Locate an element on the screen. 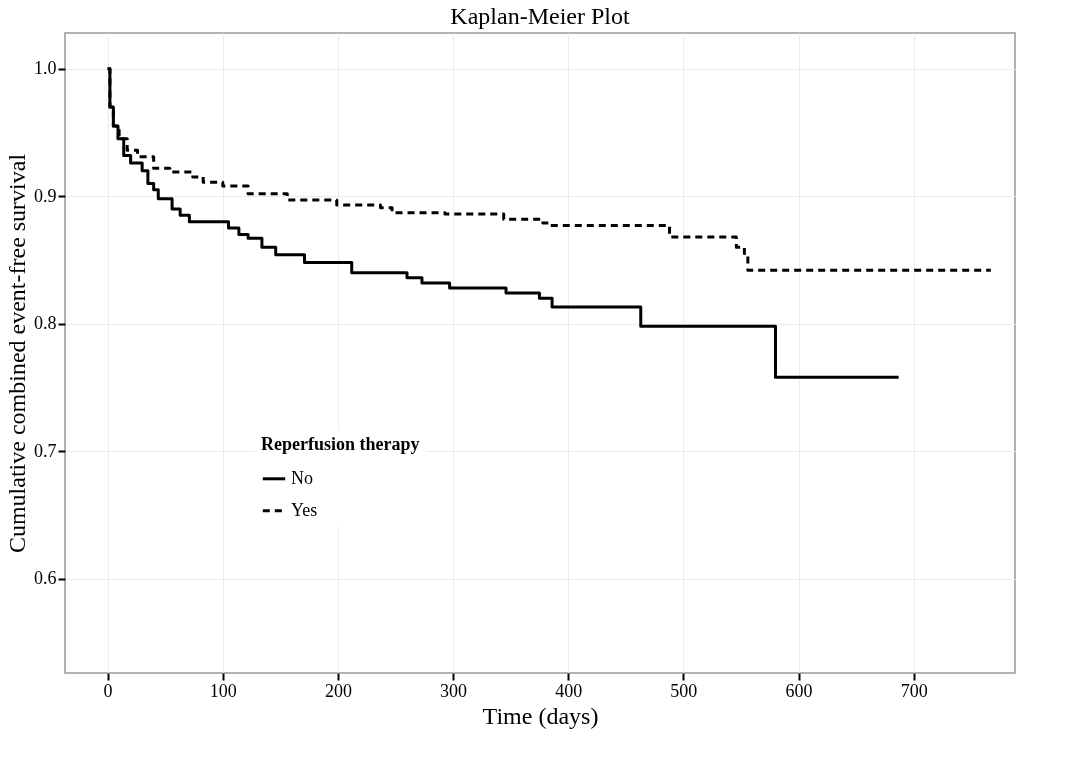 The image size is (1072, 760). legend-label: Yes is located at coordinates (304, 509).